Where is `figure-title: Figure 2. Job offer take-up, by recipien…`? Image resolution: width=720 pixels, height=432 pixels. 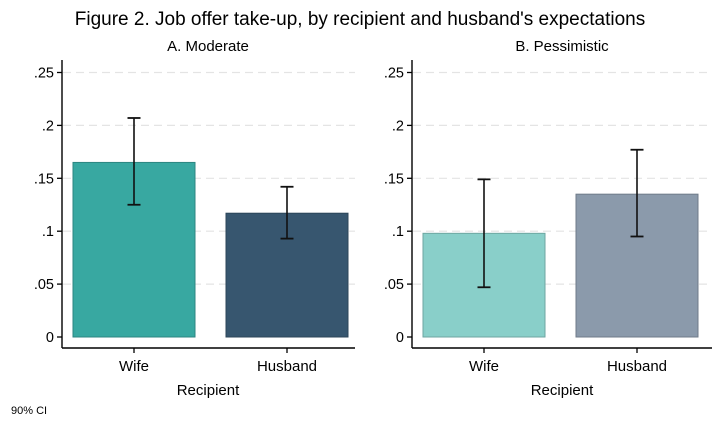
figure-title: Figure 2. Job offer take-up, by recipien… is located at coordinates (360, 19).